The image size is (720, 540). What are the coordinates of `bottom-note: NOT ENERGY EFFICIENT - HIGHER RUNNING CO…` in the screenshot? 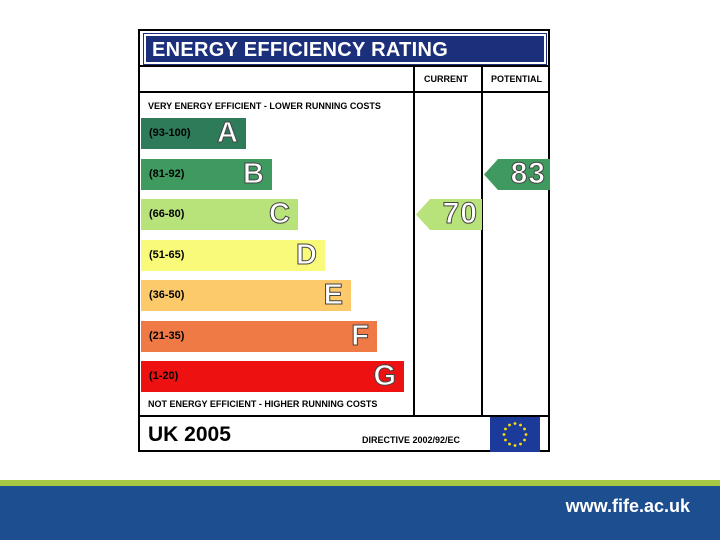 It's located at (263, 404).